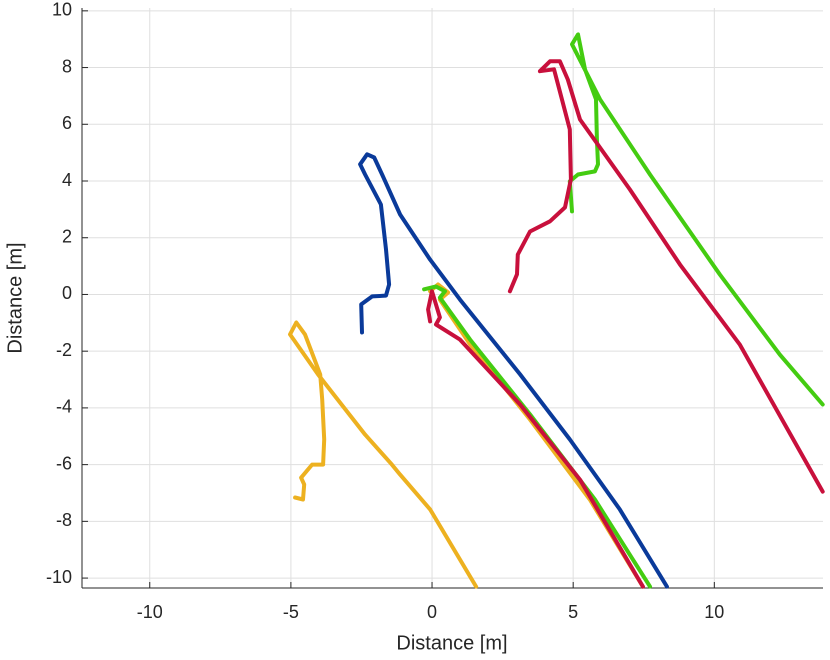  Describe the element at coordinates (150, 612) in the screenshot. I see `x-tick-label: -10` at that location.